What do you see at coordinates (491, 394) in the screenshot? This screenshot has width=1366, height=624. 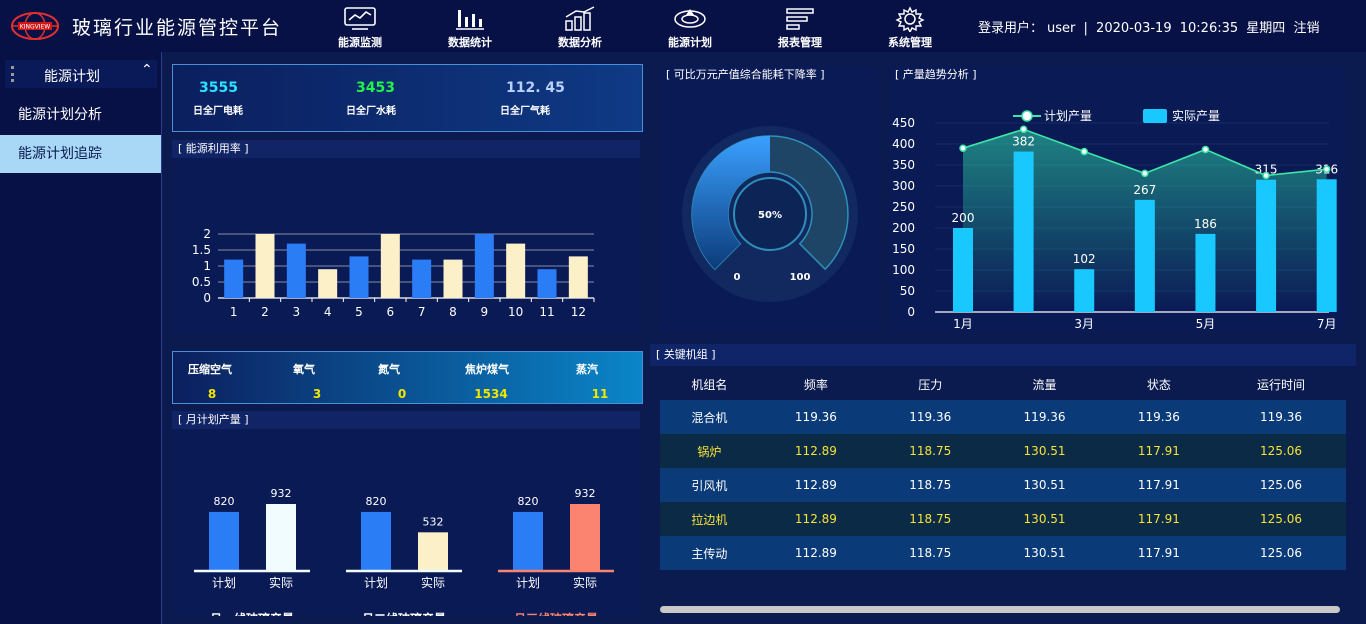 I see `gas-value-3: 1534` at bounding box center [491, 394].